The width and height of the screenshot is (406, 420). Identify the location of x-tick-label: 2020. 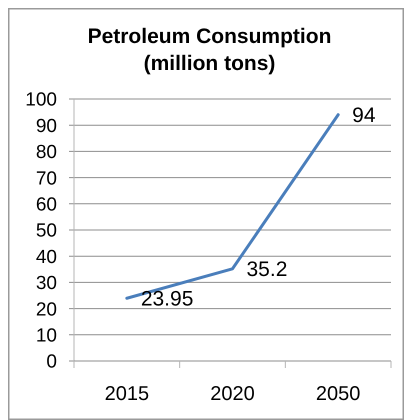
(232, 394).